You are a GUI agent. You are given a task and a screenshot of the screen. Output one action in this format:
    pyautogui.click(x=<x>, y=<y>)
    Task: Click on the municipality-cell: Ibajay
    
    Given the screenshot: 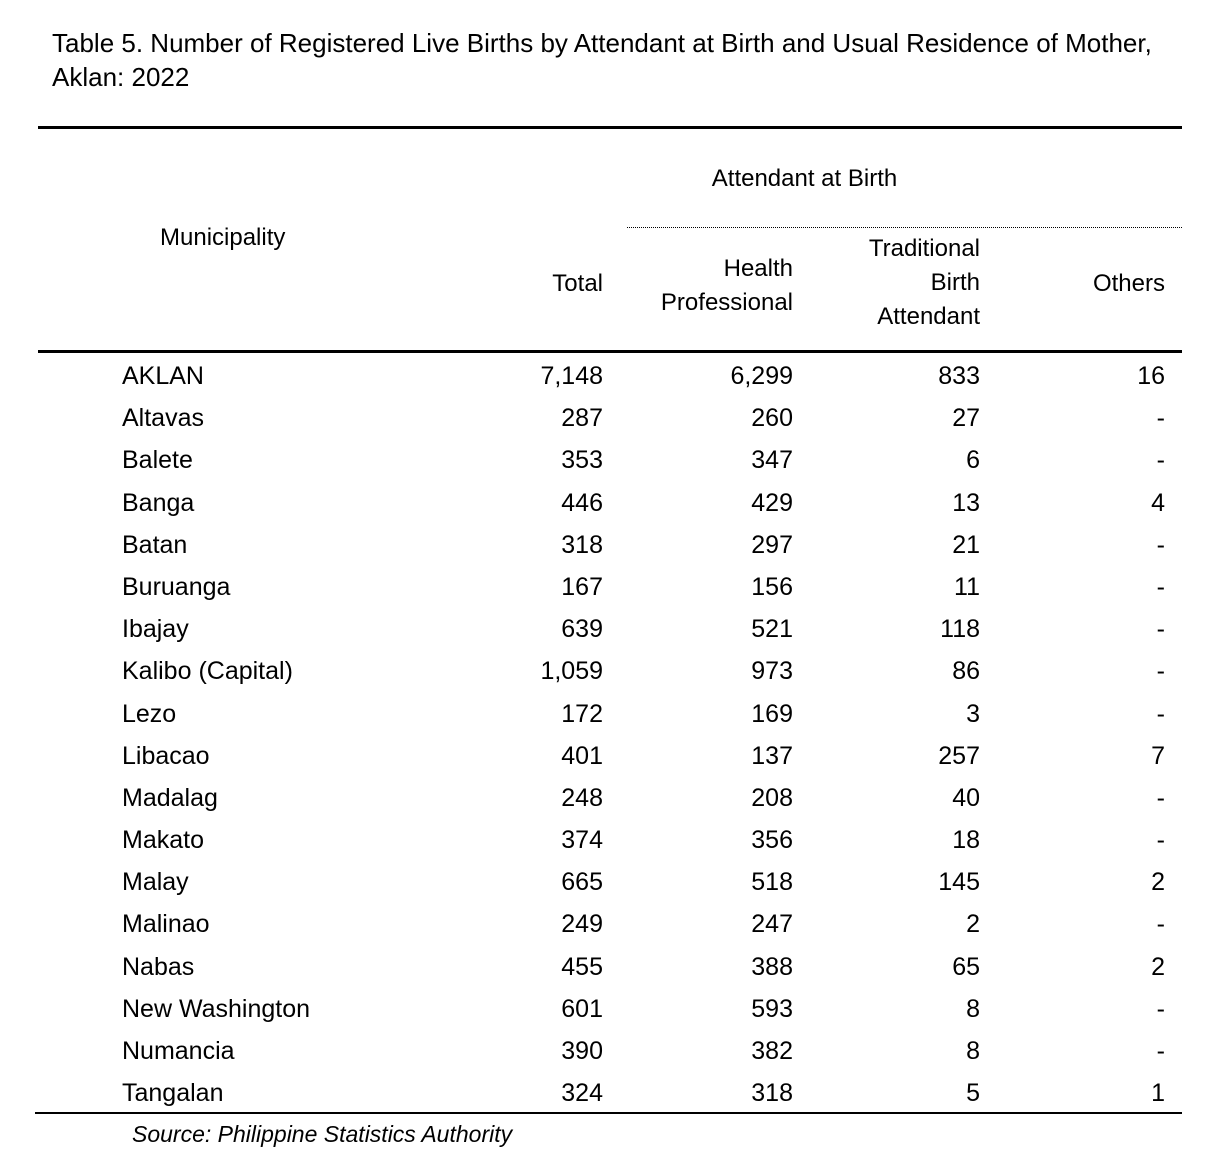 What is the action you would take?
    pyautogui.click(x=155, y=629)
    